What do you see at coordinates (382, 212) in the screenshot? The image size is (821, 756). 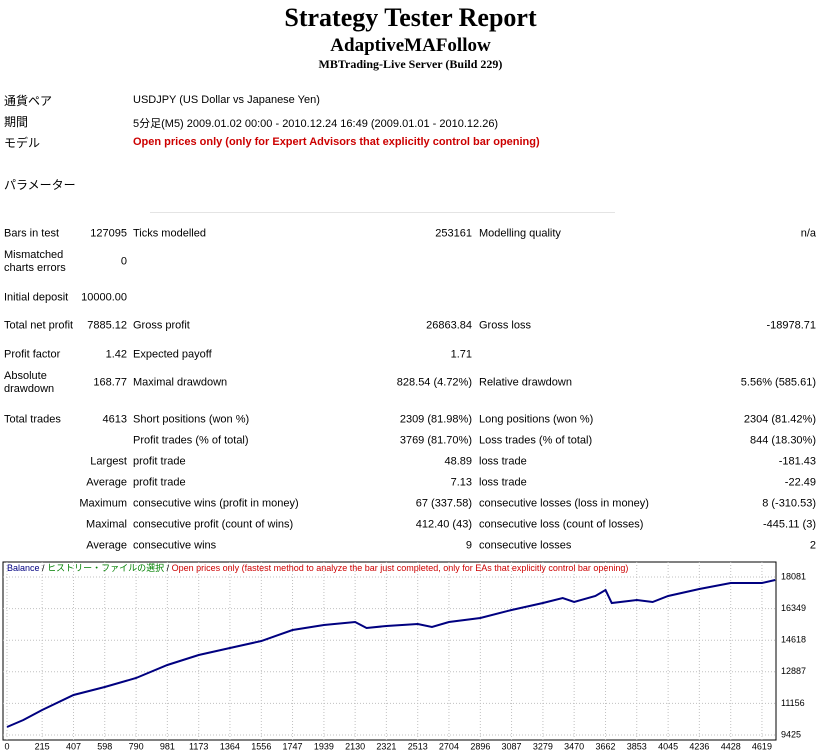 I see `separator` at bounding box center [382, 212].